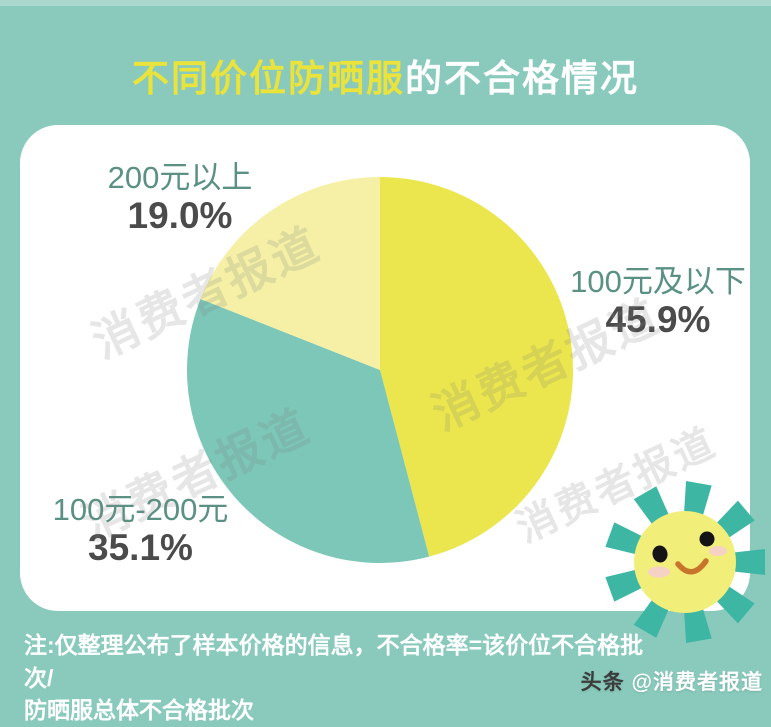  I want to click on top-highlight-strip, so click(385, 3).